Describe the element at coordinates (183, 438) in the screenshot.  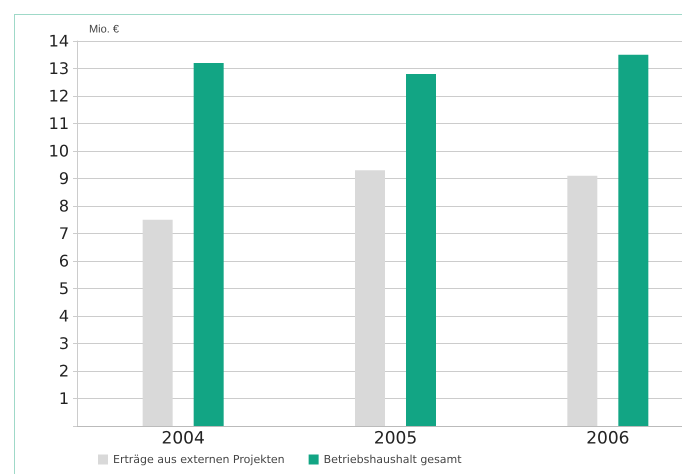
I see `x-tick-label: 2004` at that location.